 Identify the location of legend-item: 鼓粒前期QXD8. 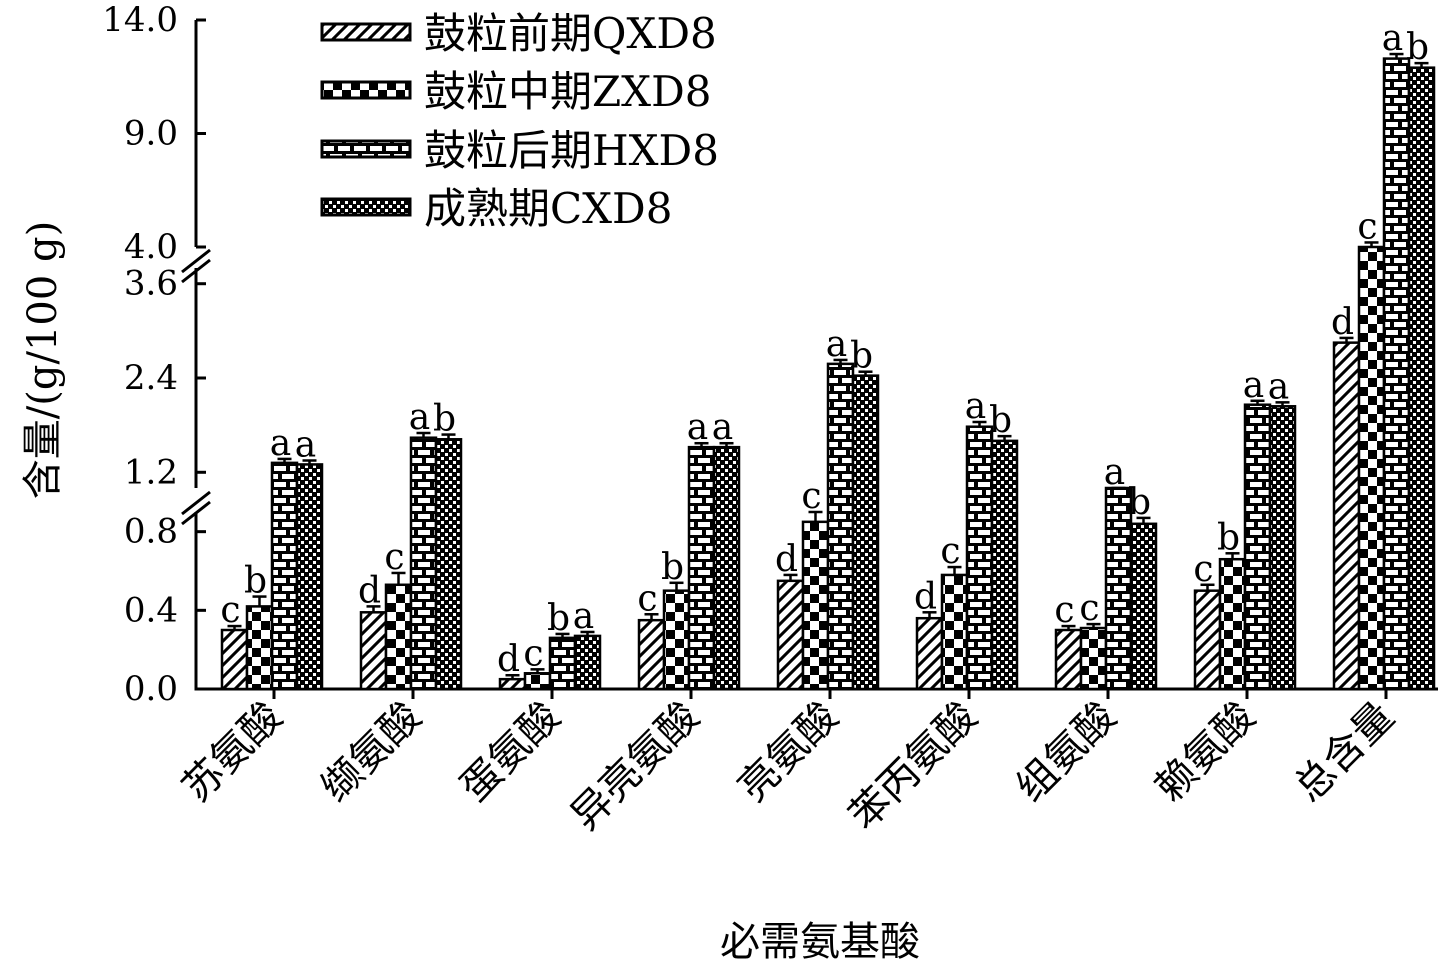
(518, 33).